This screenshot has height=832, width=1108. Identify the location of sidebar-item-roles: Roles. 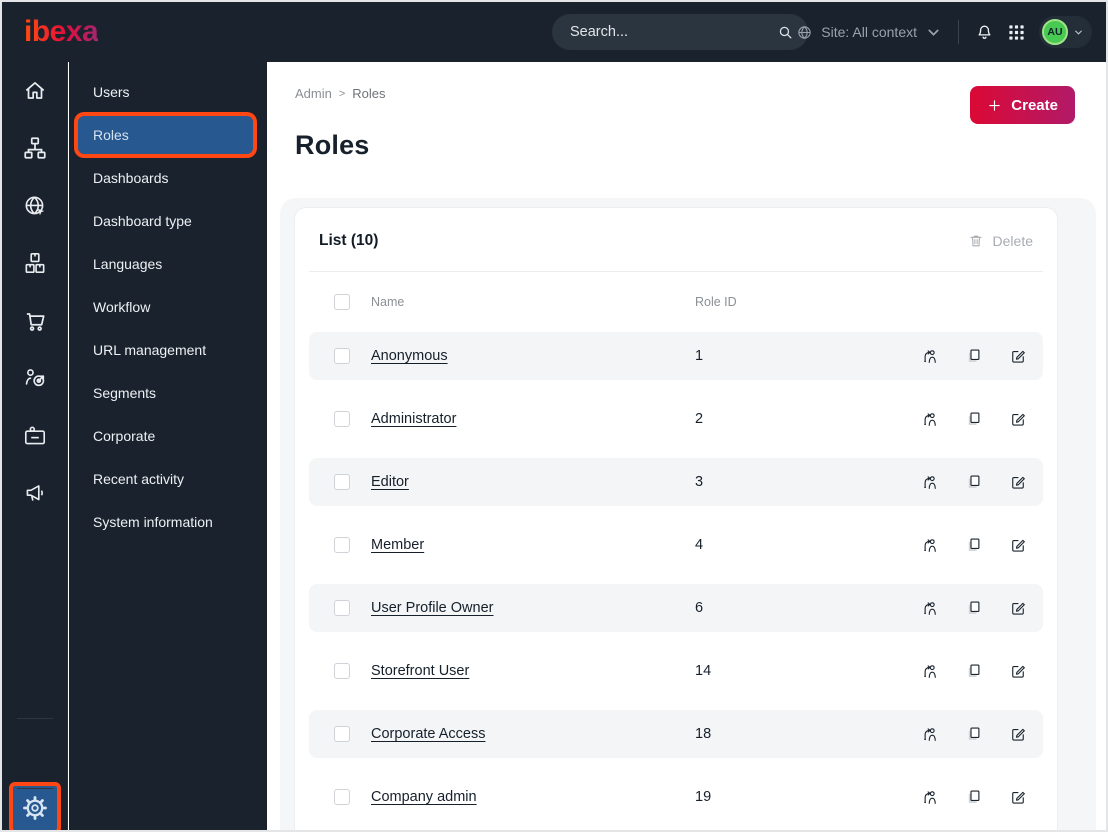
(165, 134).